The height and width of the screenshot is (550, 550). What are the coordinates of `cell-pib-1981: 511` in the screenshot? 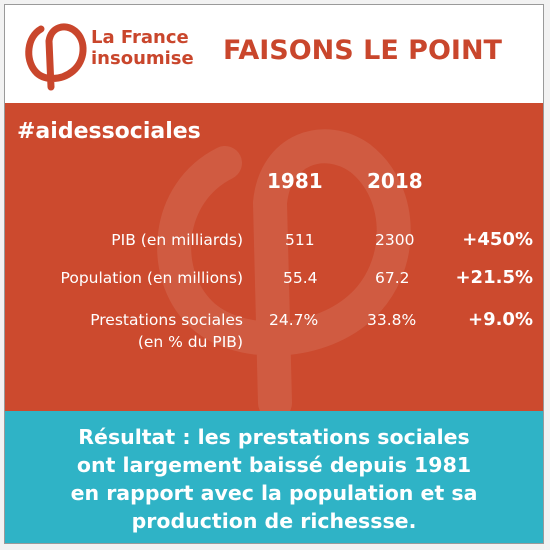 It's located at (300, 240).